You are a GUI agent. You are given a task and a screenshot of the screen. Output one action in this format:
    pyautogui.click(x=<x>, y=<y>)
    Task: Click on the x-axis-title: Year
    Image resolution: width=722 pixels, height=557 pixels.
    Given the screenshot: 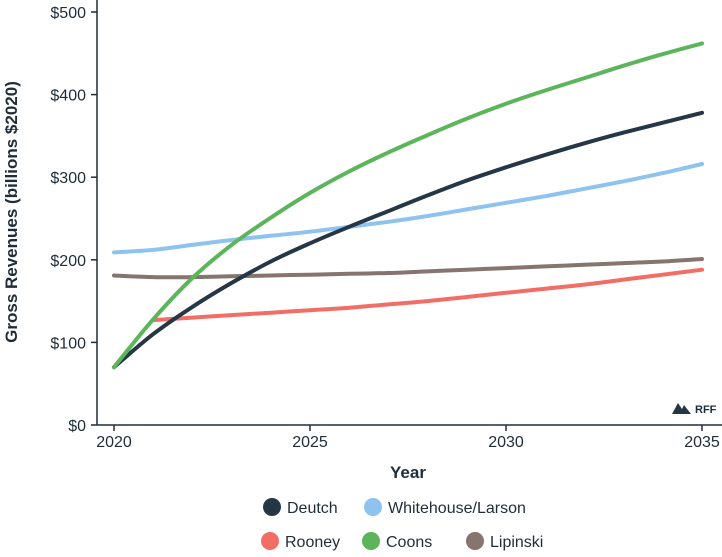 What is the action you would take?
    pyautogui.click(x=408, y=472)
    